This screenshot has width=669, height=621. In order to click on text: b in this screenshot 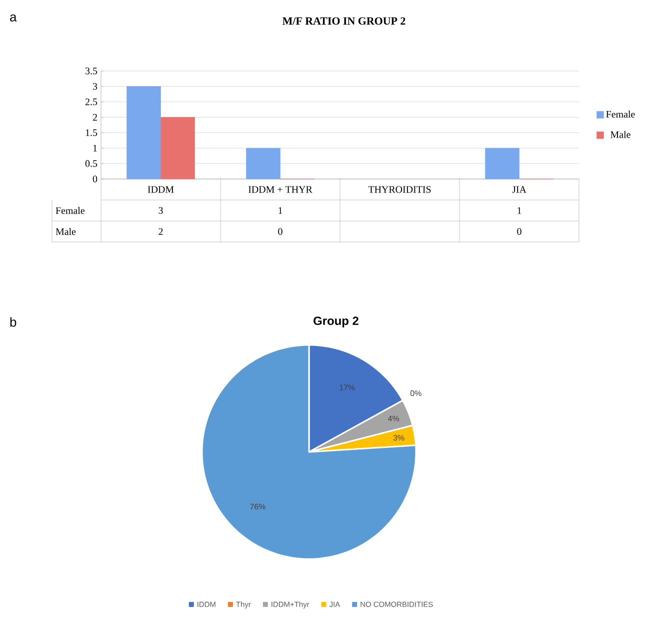, I will do `click(13, 322)`.